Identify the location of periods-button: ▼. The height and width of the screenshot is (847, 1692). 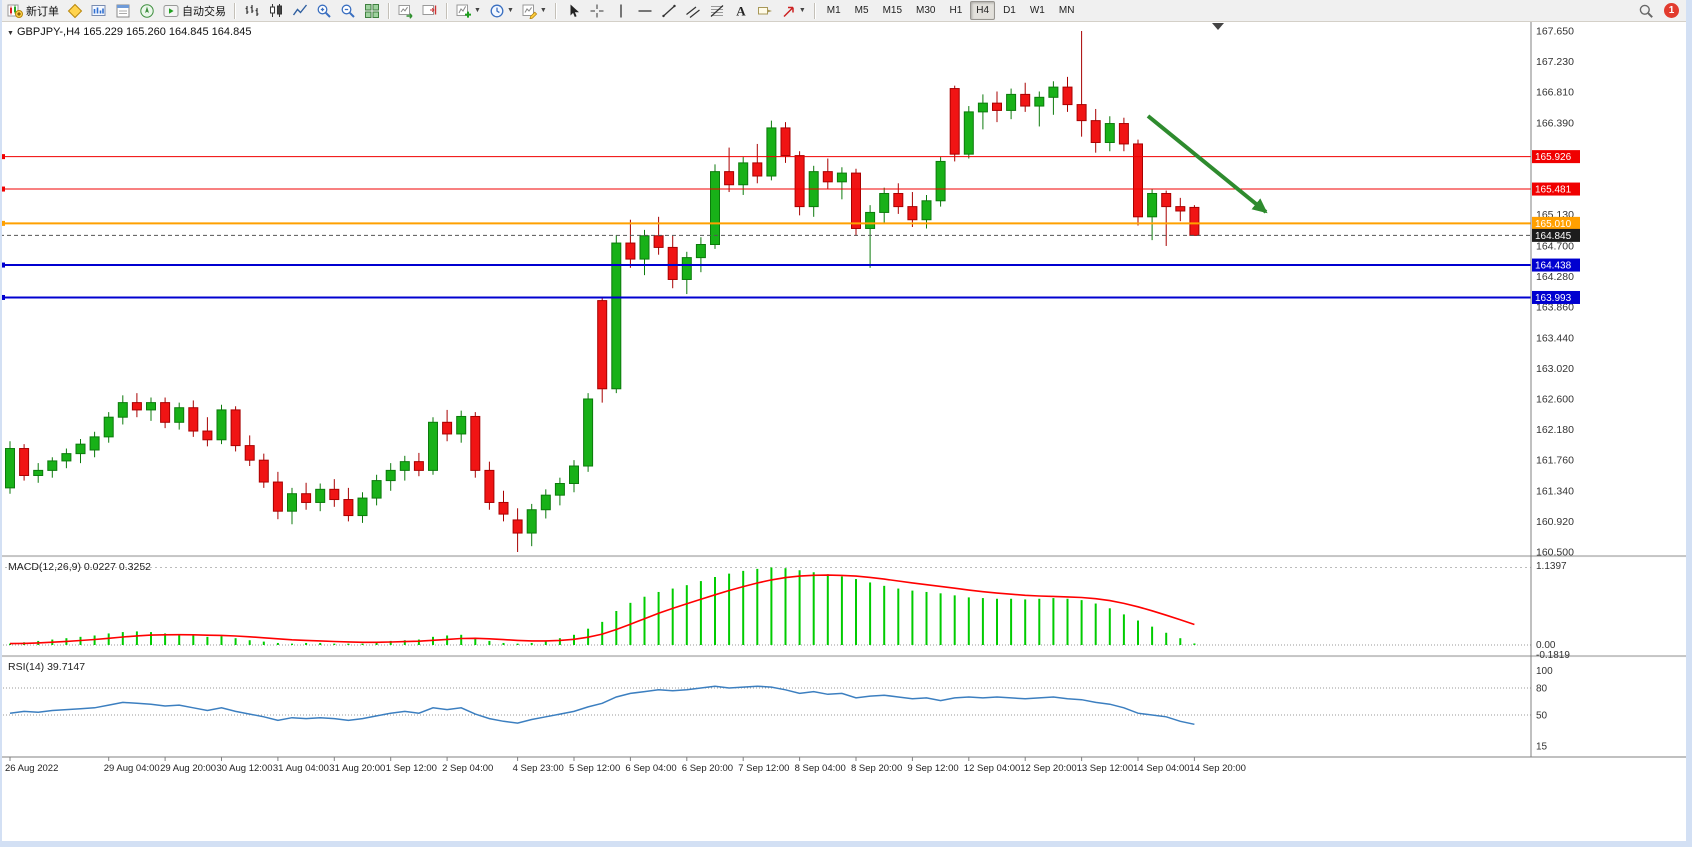
(501, 11).